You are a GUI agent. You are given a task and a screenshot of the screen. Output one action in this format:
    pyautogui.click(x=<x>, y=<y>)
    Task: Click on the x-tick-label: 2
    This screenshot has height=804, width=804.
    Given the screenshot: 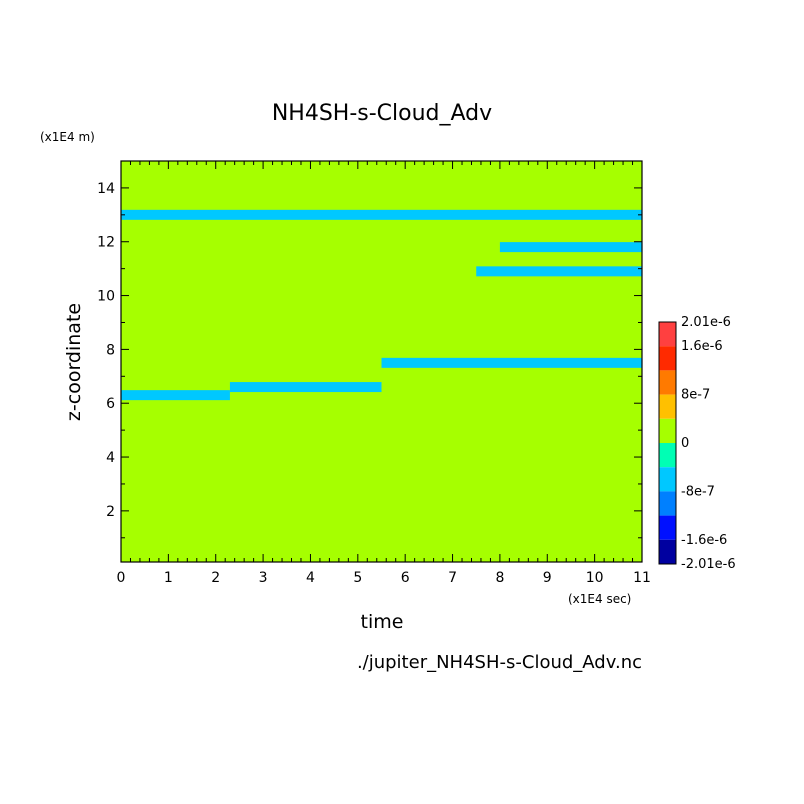 What is the action you would take?
    pyautogui.click(x=215, y=578)
    